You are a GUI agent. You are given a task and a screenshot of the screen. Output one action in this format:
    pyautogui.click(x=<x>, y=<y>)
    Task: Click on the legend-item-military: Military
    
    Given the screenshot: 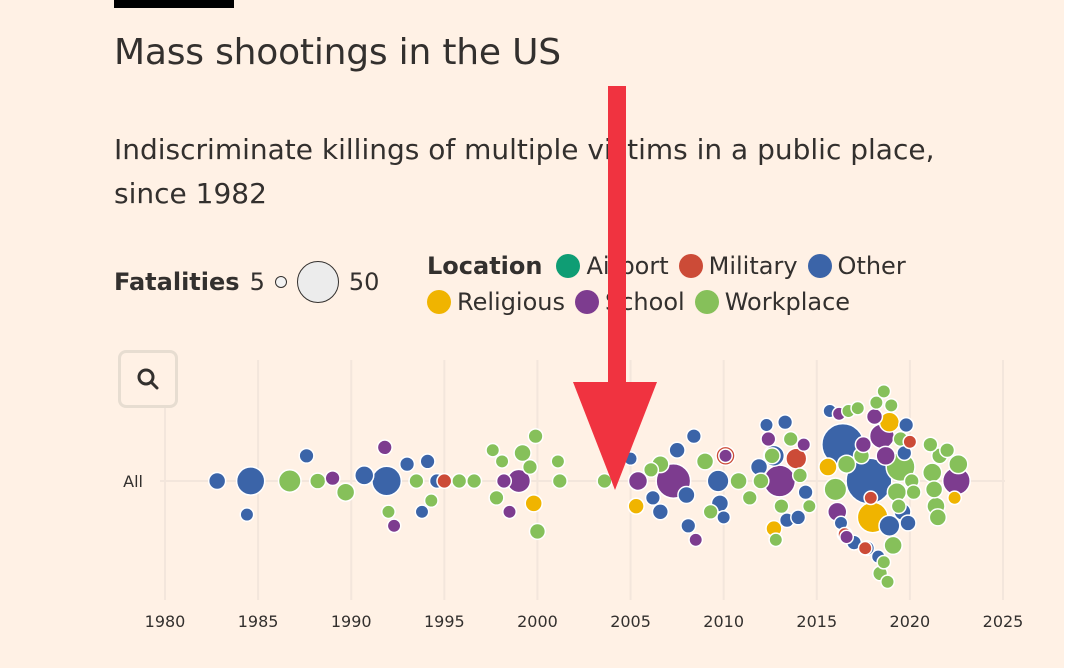 What is the action you would take?
    pyautogui.click(x=738, y=266)
    